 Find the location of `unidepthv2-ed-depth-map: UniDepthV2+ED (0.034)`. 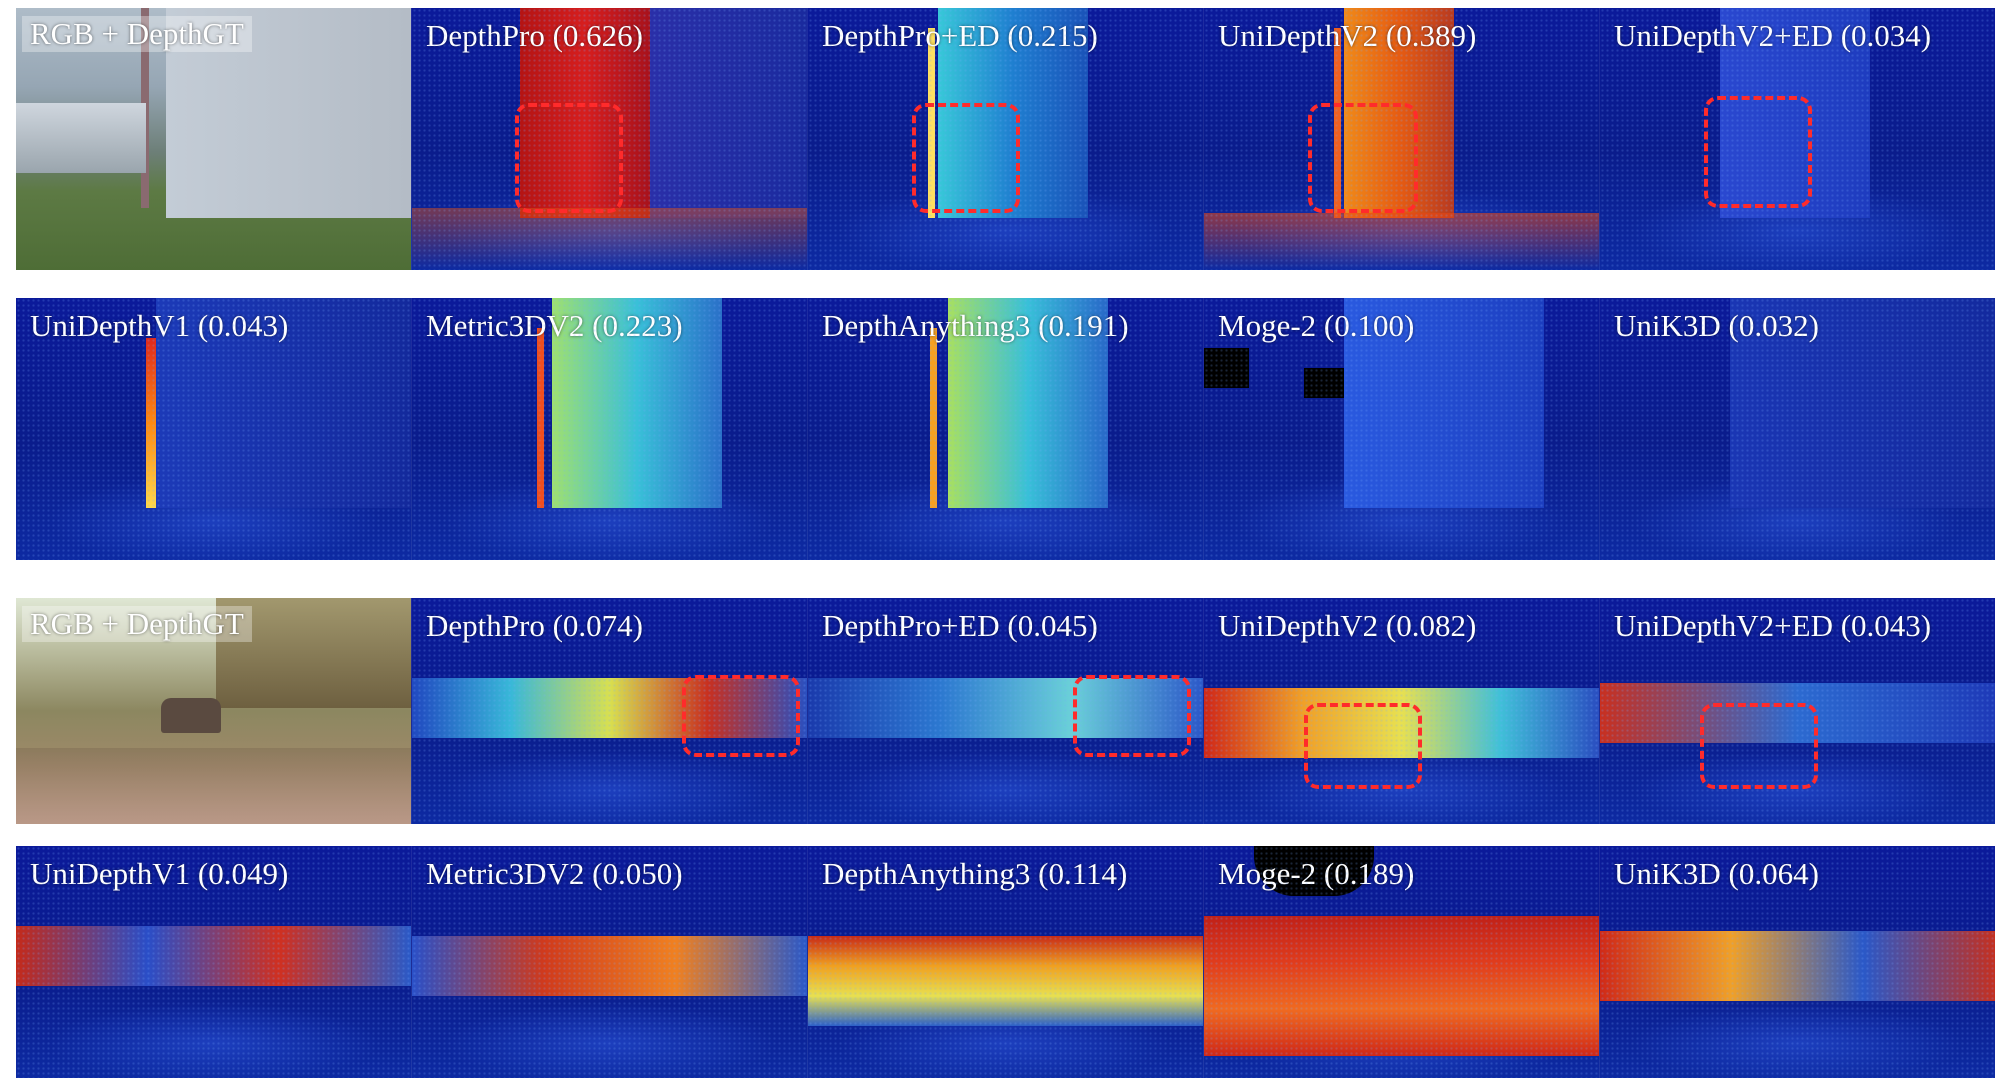

unidepthv2-ed-depth-map: UniDepthV2+ED (0.034) is located at coordinates (1797, 139).